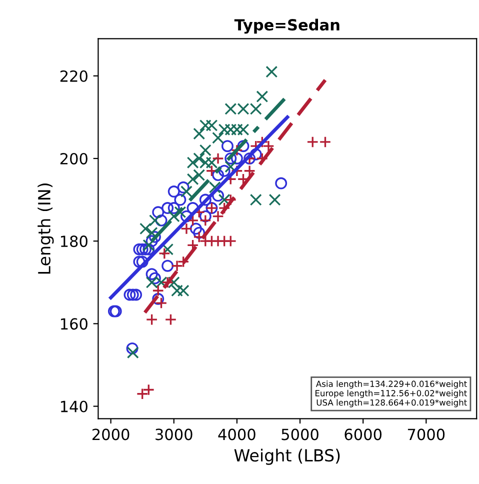 Image resolution: width=479 pixels, height=484 pixels. I want to click on annotation: Europe length=112.56+0.02*weight, so click(391, 394).